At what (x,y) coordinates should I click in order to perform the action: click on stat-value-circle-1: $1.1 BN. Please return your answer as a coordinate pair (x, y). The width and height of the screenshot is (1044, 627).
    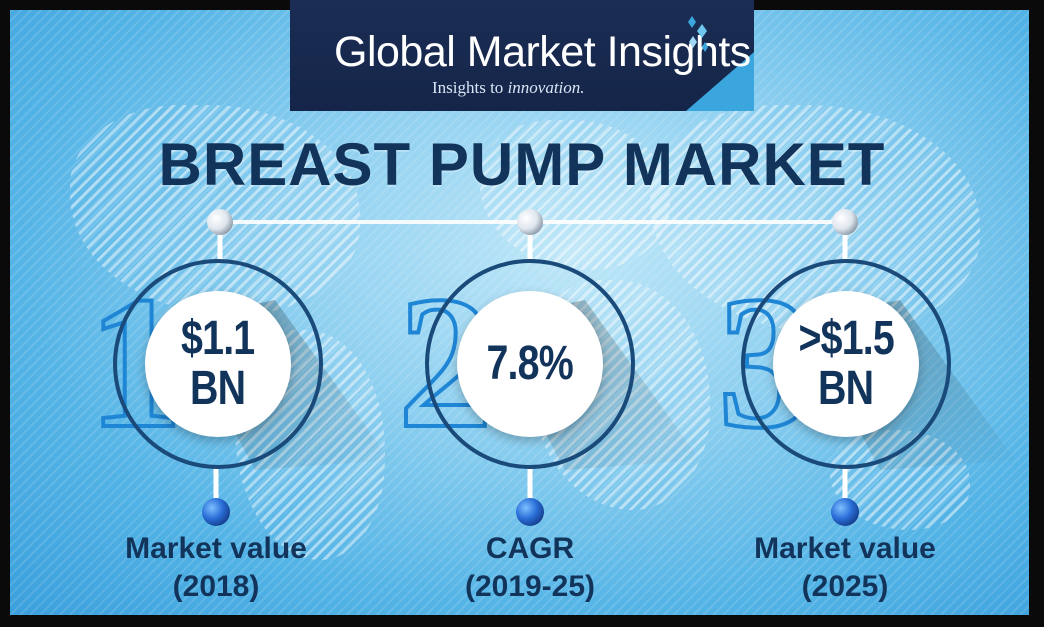
    Looking at the image, I should click on (218, 364).